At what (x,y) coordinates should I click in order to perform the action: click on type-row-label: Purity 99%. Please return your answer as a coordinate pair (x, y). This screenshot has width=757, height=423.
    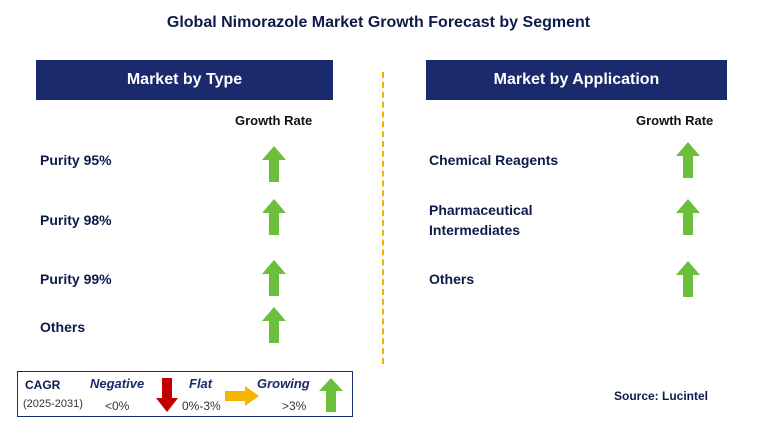
    Looking at the image, I should click on (76, 279).